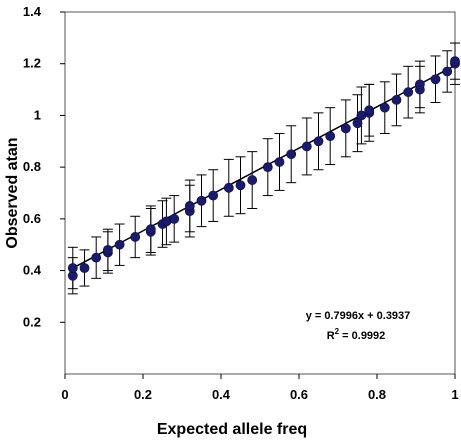 This screenshot has width=461, height=443. Describe the element at coordinates (260, 388) in the screenshot. I see `x-axis-ticks: 0 0.2 0.4 0.6 0.8 1` at that location.